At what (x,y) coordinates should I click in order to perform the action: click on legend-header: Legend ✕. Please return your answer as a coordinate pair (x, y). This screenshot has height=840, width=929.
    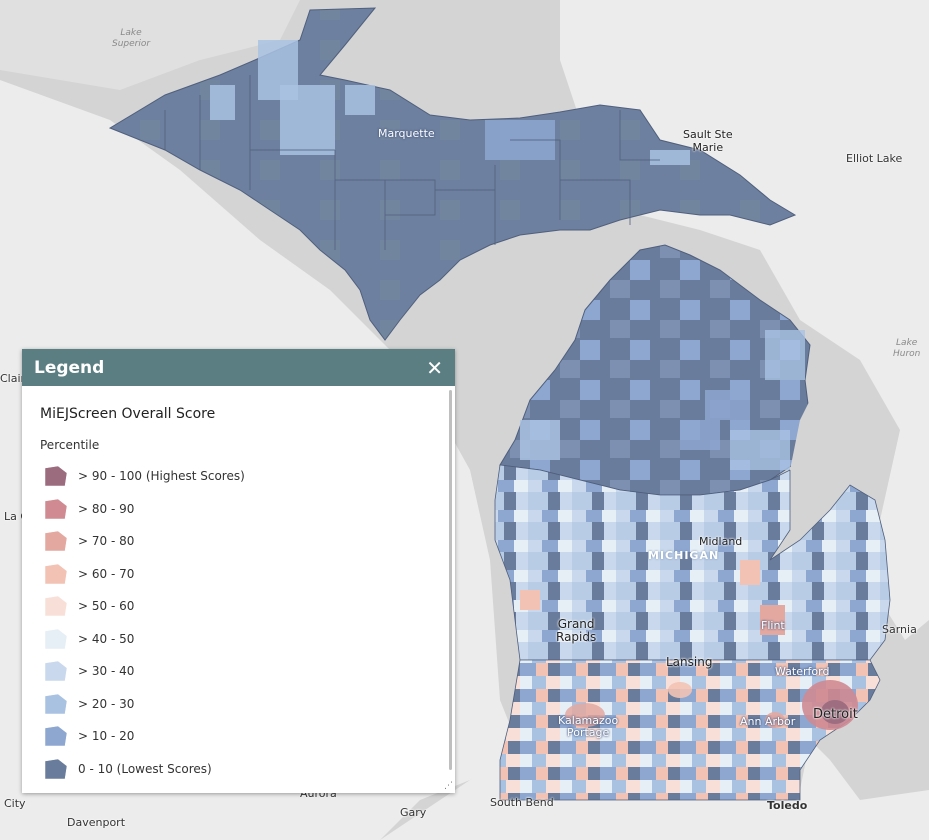
    Looking at the image, I should click on (238, 367).